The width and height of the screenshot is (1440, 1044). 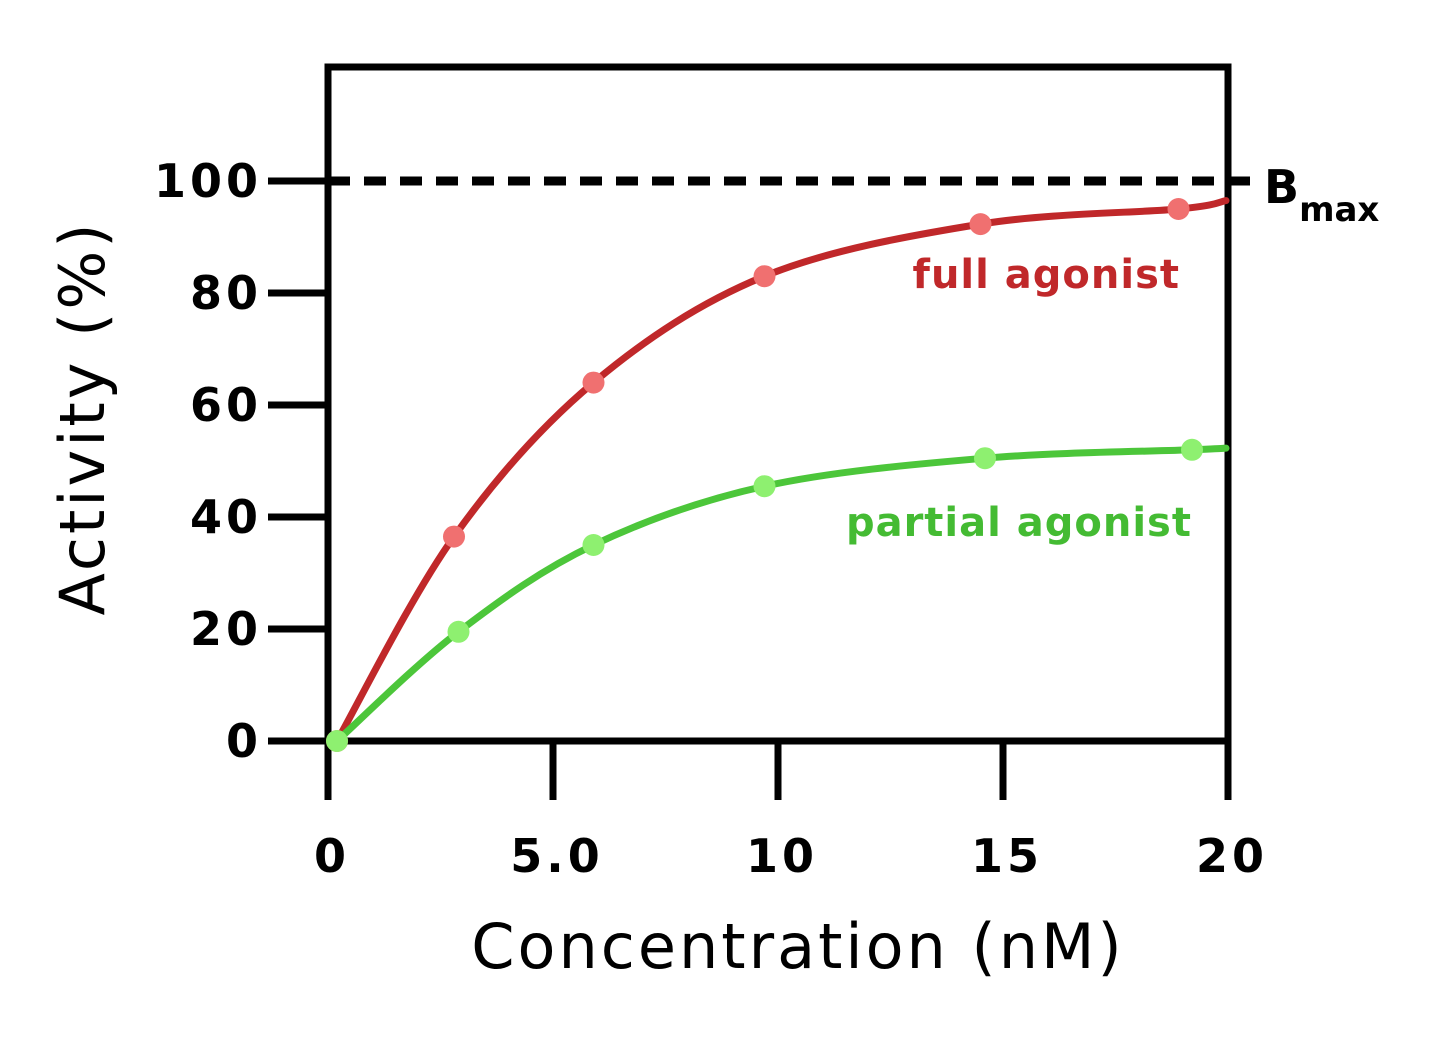 I want to click on y-axis-title: Activity (%), so click(x=82, y=418).